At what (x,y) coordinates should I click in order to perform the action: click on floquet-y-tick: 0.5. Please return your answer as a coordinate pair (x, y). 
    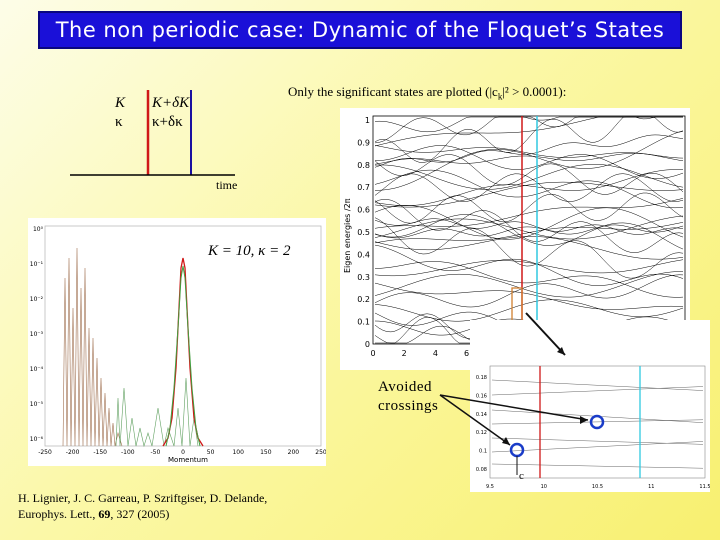
    Looking at the image, I should click on (363, 232).